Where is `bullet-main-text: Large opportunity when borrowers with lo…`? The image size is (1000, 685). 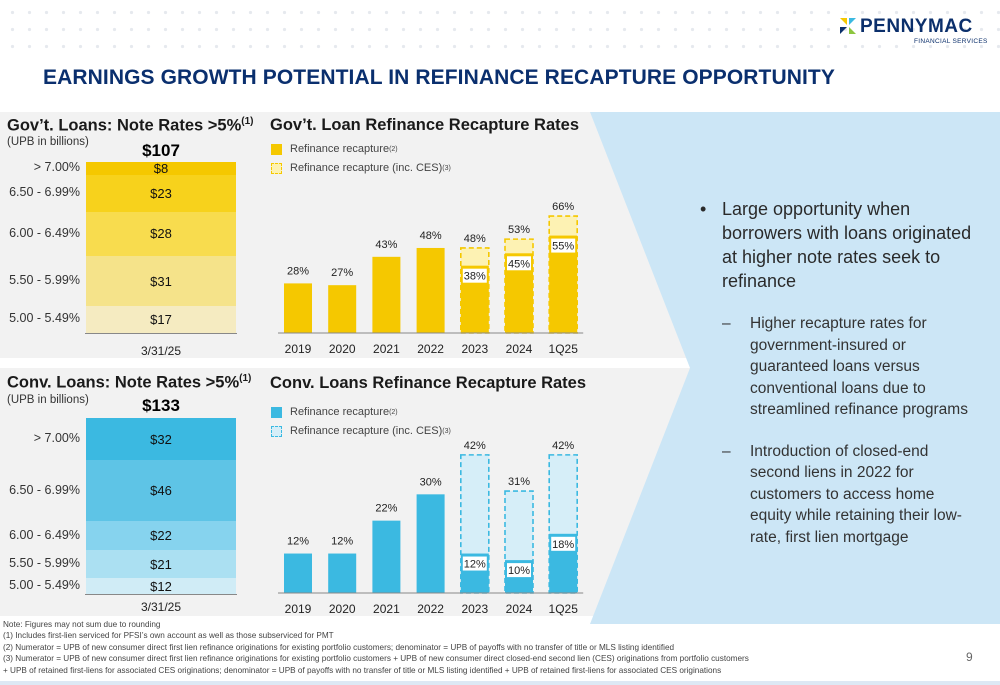
bullet-main-text: Large opportunity when borrowers with lo… is located at coordinates (847, 245).